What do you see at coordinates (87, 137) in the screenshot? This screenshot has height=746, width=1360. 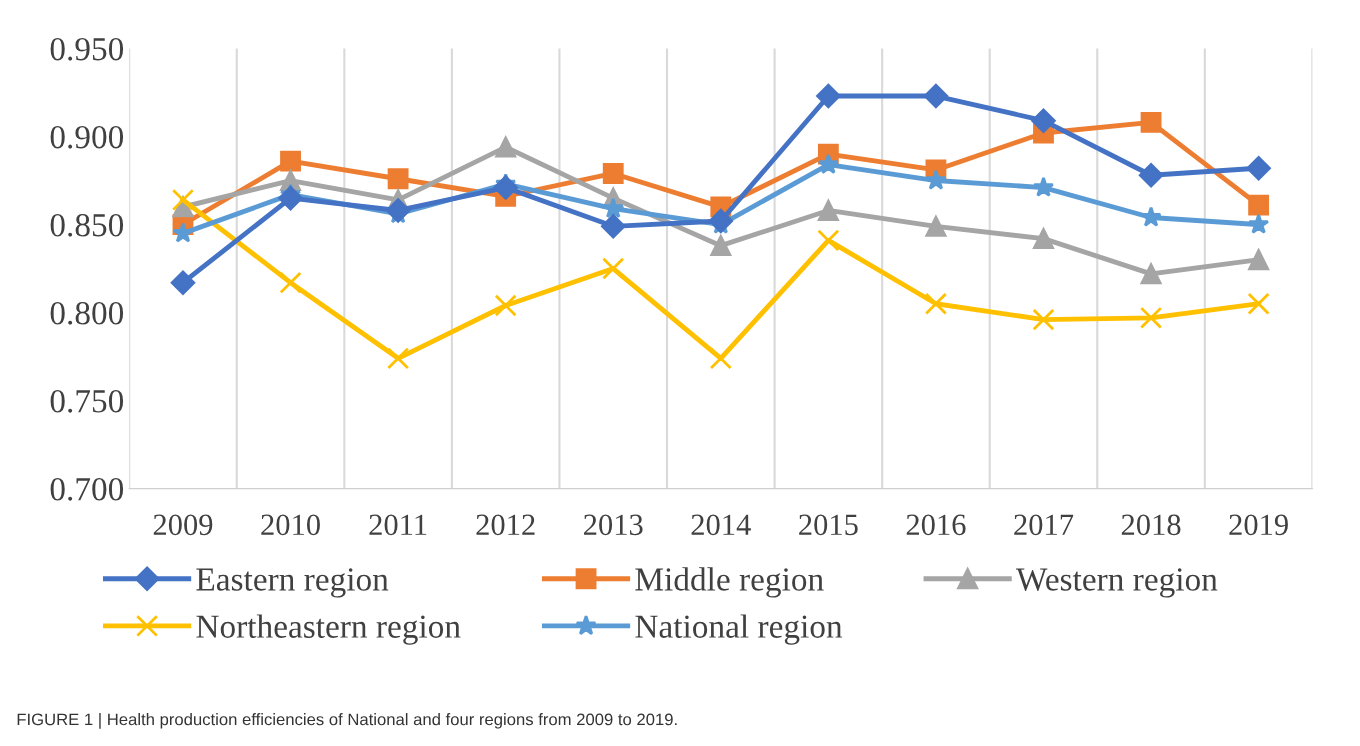 I see `y-tick-label: 0.900` at bounding box center [87, 137].